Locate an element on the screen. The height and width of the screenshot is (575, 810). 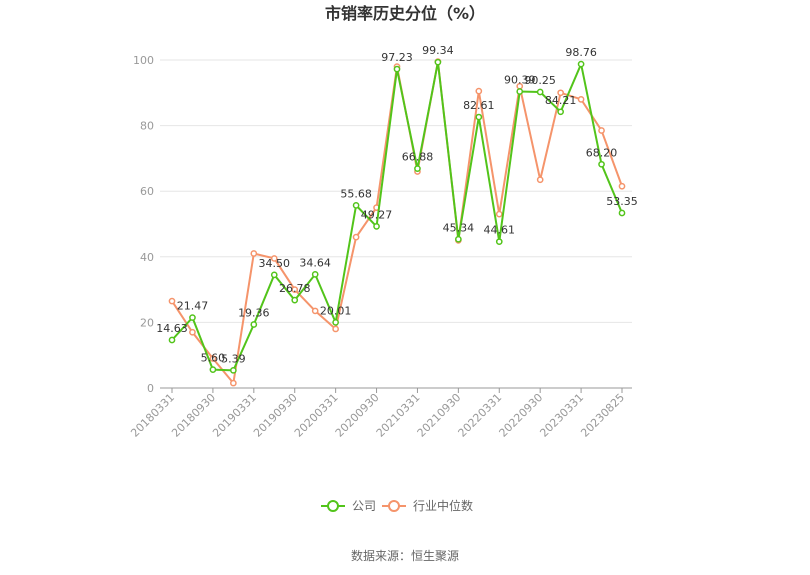
y-tick-label: 0 is located at coordinates (150, 388).